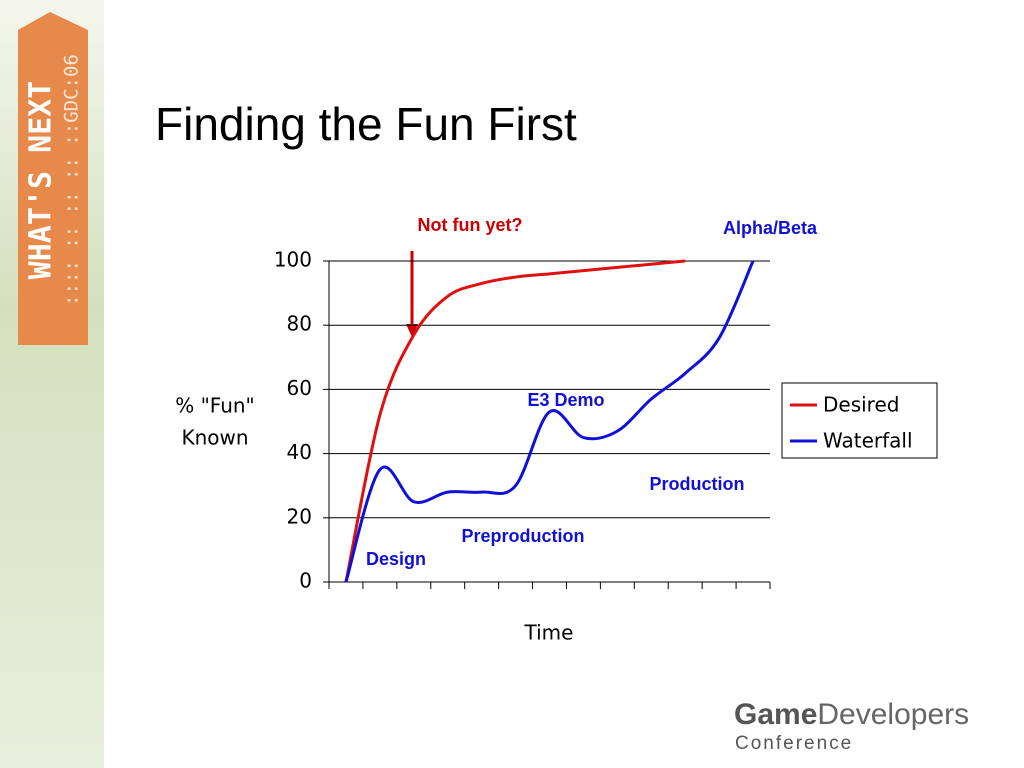 The height and width of the screenshot is (768, 1024). I want to click on x-axis-label: Time, so click(549, 633).